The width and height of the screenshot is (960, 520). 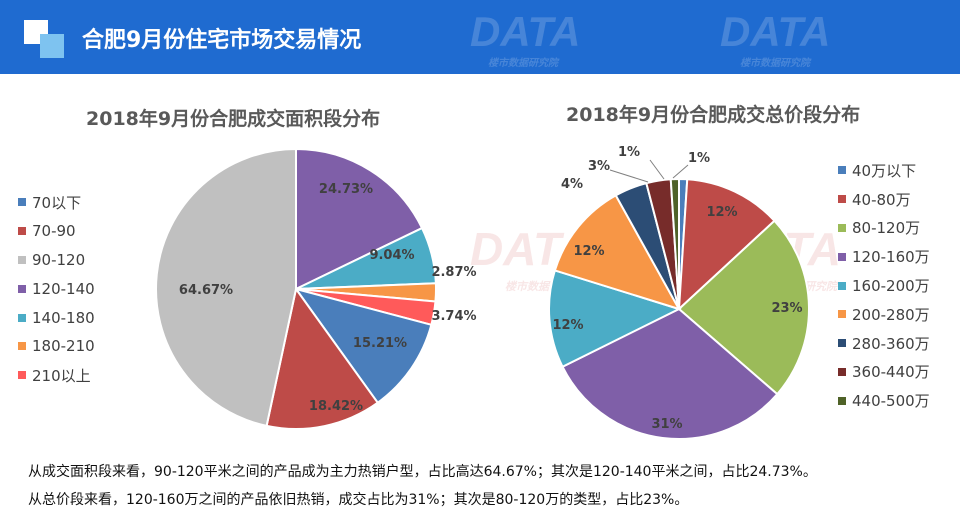 What do you see at coordinates (59, 259) in the screenshot?
I see `legend-label: 90-120` at bounding box center [59, 259].